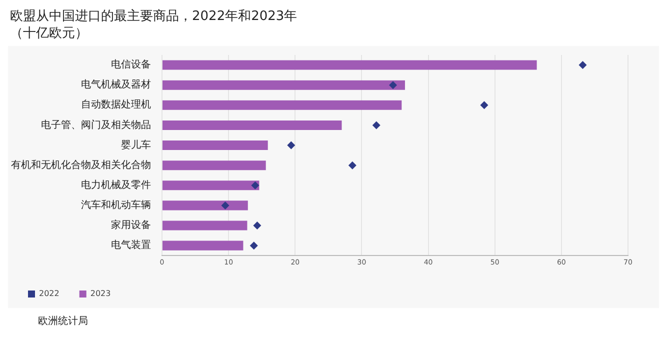  I want to click on y-tick-label: 电气装置, so click(131, 245).